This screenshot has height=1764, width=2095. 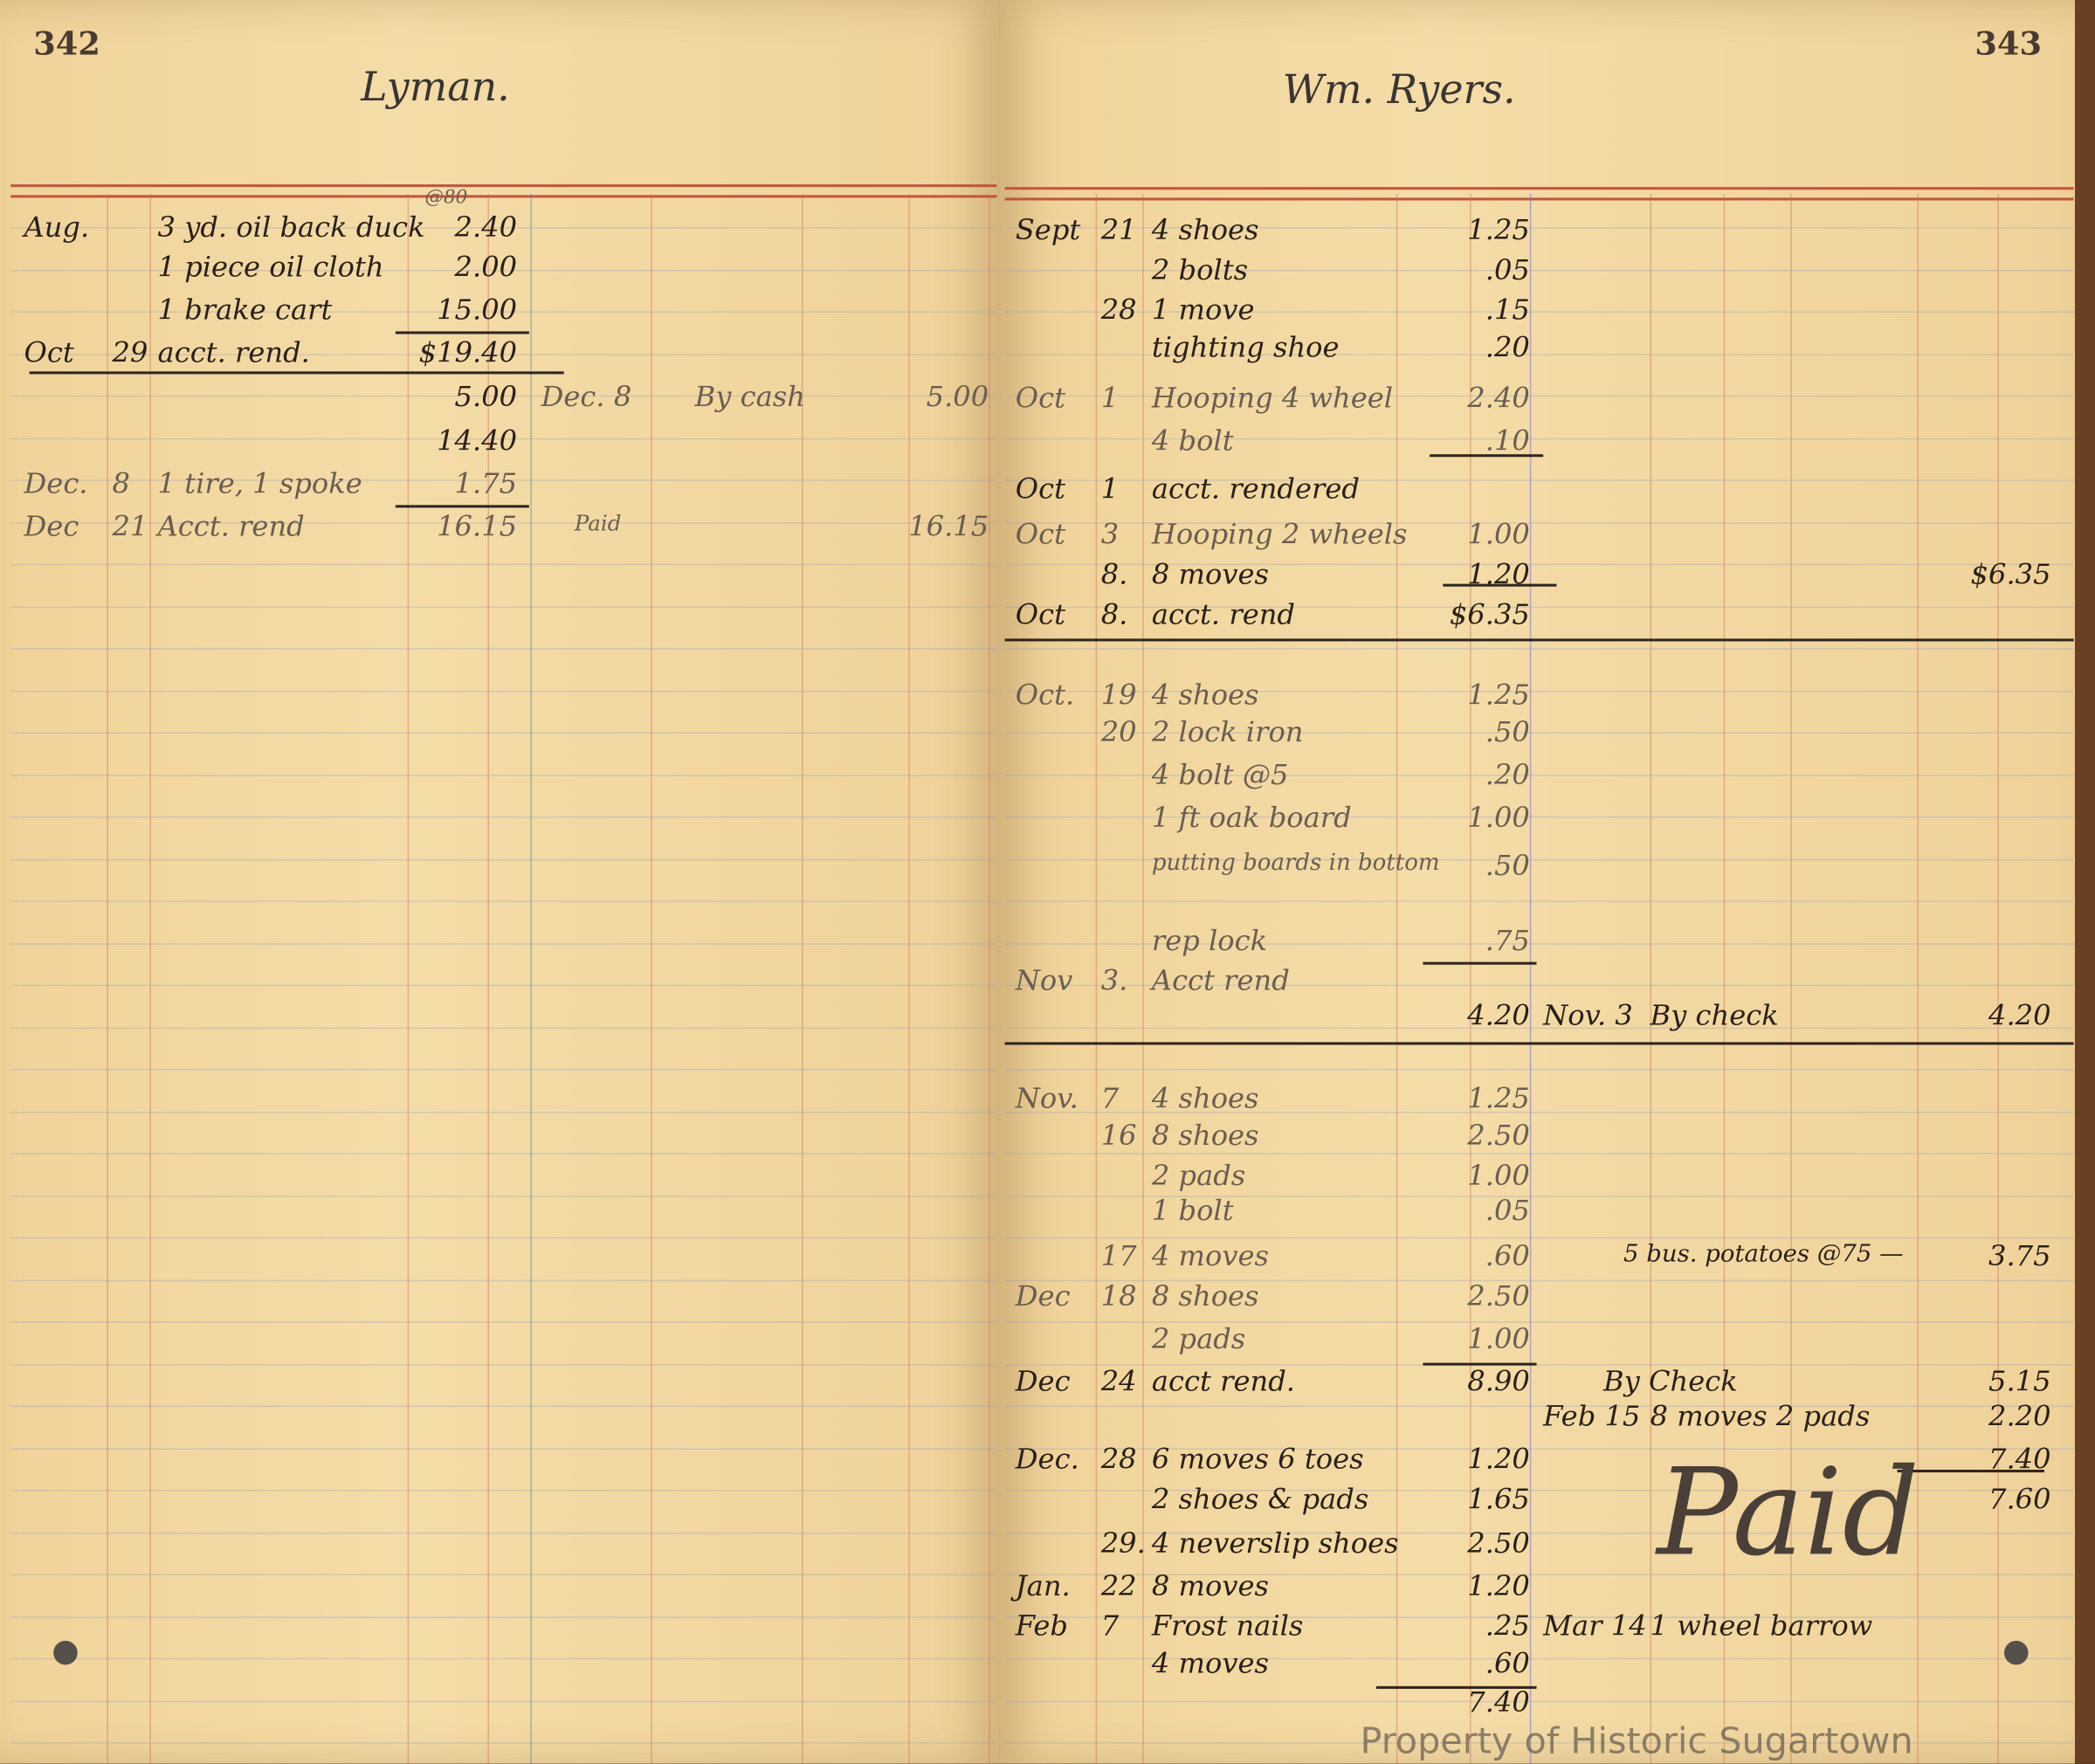 What do you see at coordinates (1110, 535) in the screenshot?
I see `entry-day: 3` at bounding box center [1110, 535].